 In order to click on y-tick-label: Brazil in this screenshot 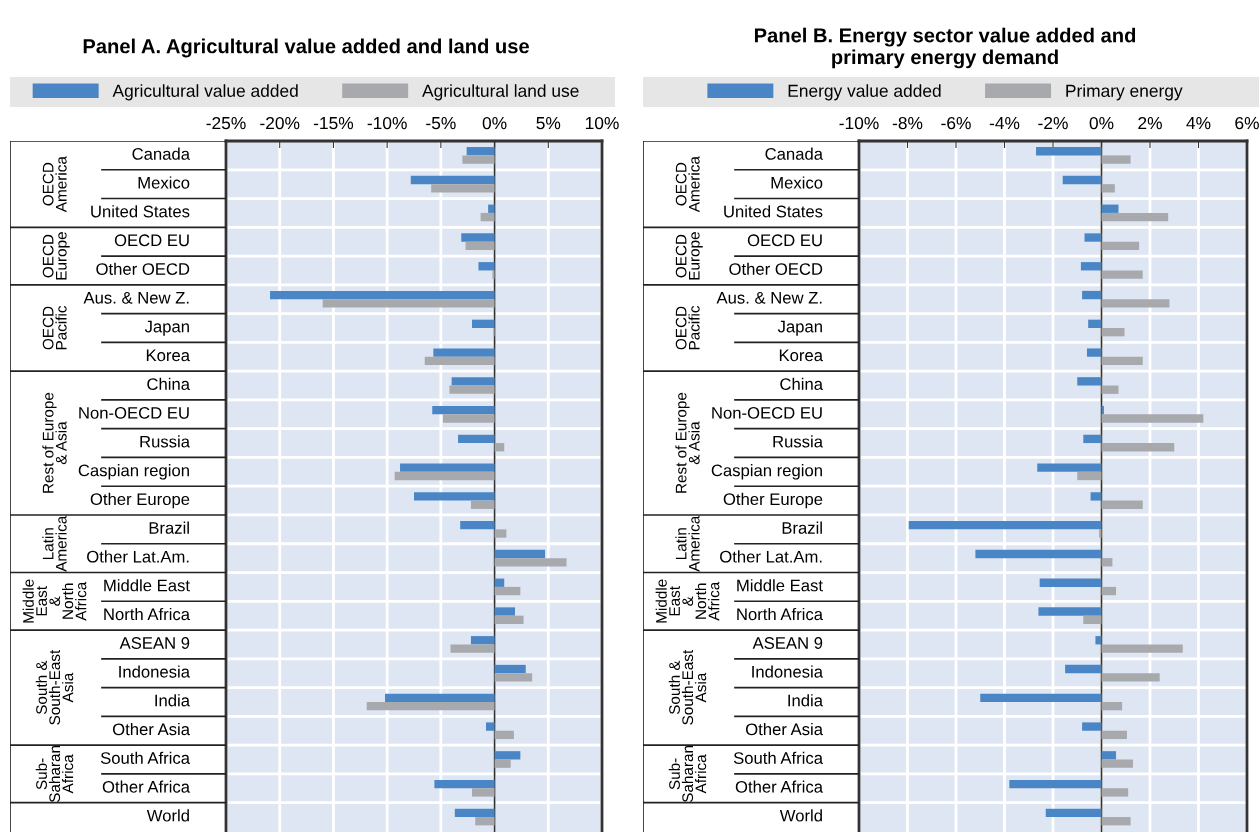, I will do `click(802, 527)`.